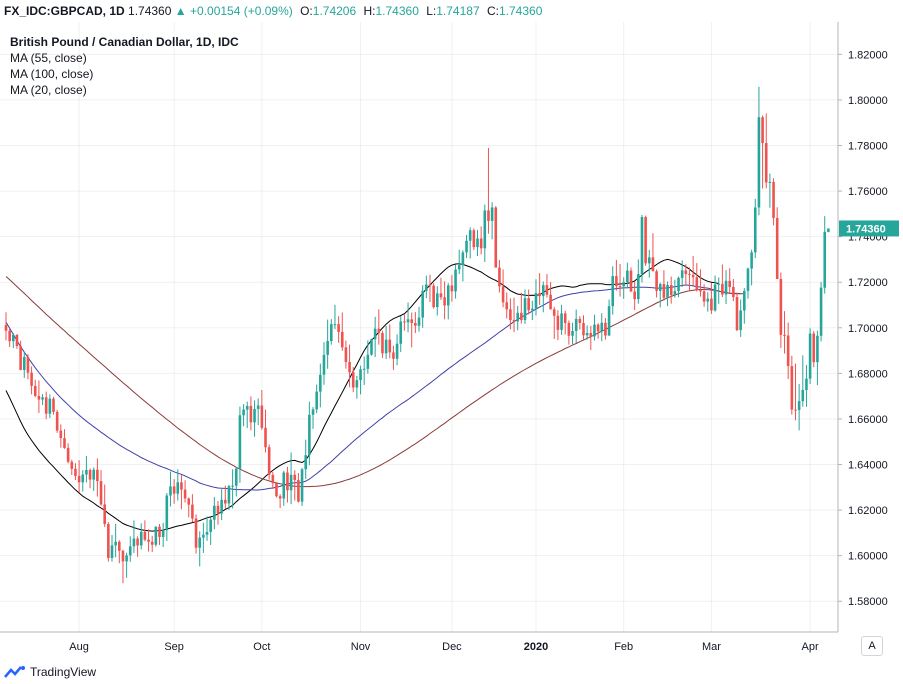 This screenshot has height=684, width=903. I want to click on legend-ma55: MA (55, close), so click(48, 58).